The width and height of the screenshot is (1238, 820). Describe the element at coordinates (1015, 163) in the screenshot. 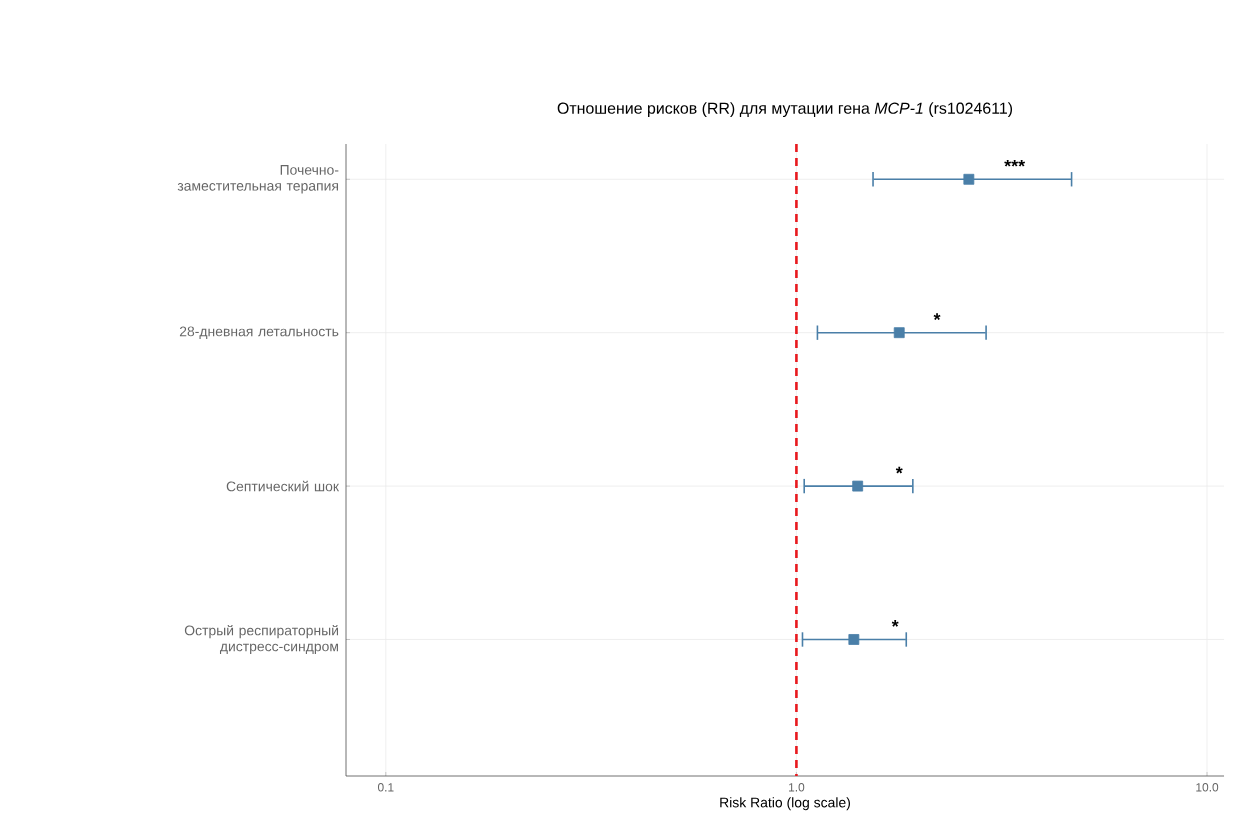

I see `annotation: ***` at that location.